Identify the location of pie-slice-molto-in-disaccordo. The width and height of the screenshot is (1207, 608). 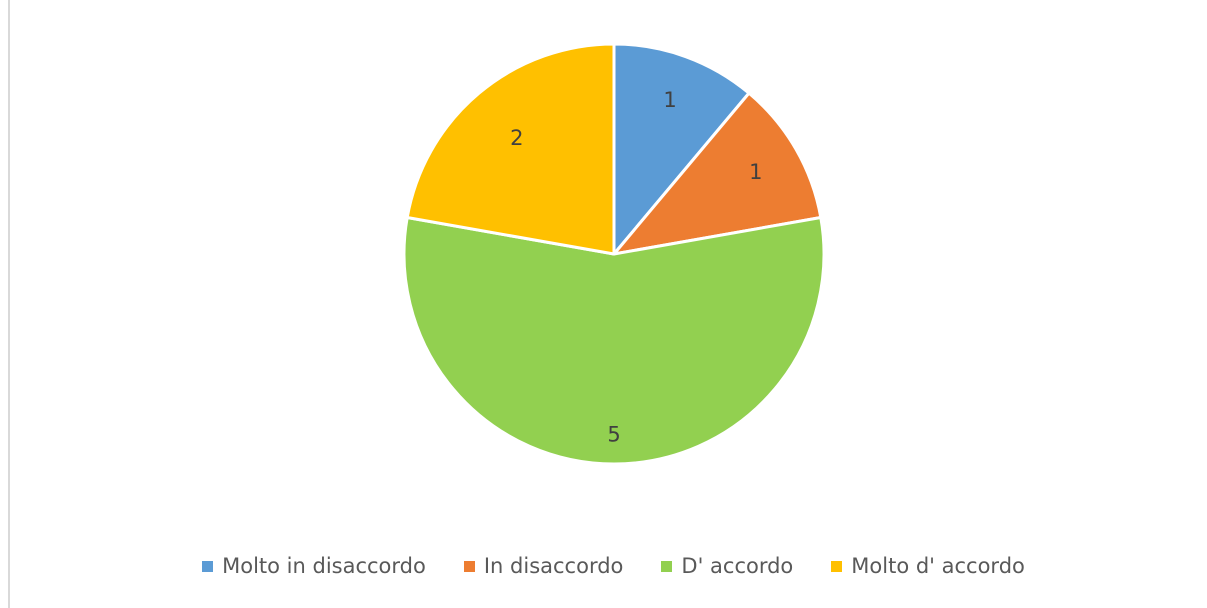
(681, 149).